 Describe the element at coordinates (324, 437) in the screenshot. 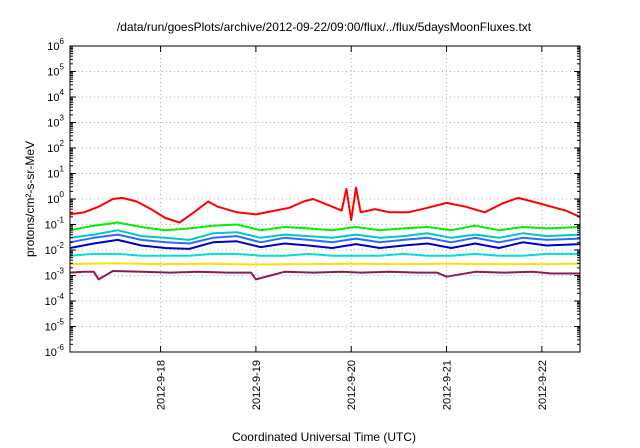

I see `x-axis-label: Coordinated Universal Time (UTC)` at that location.